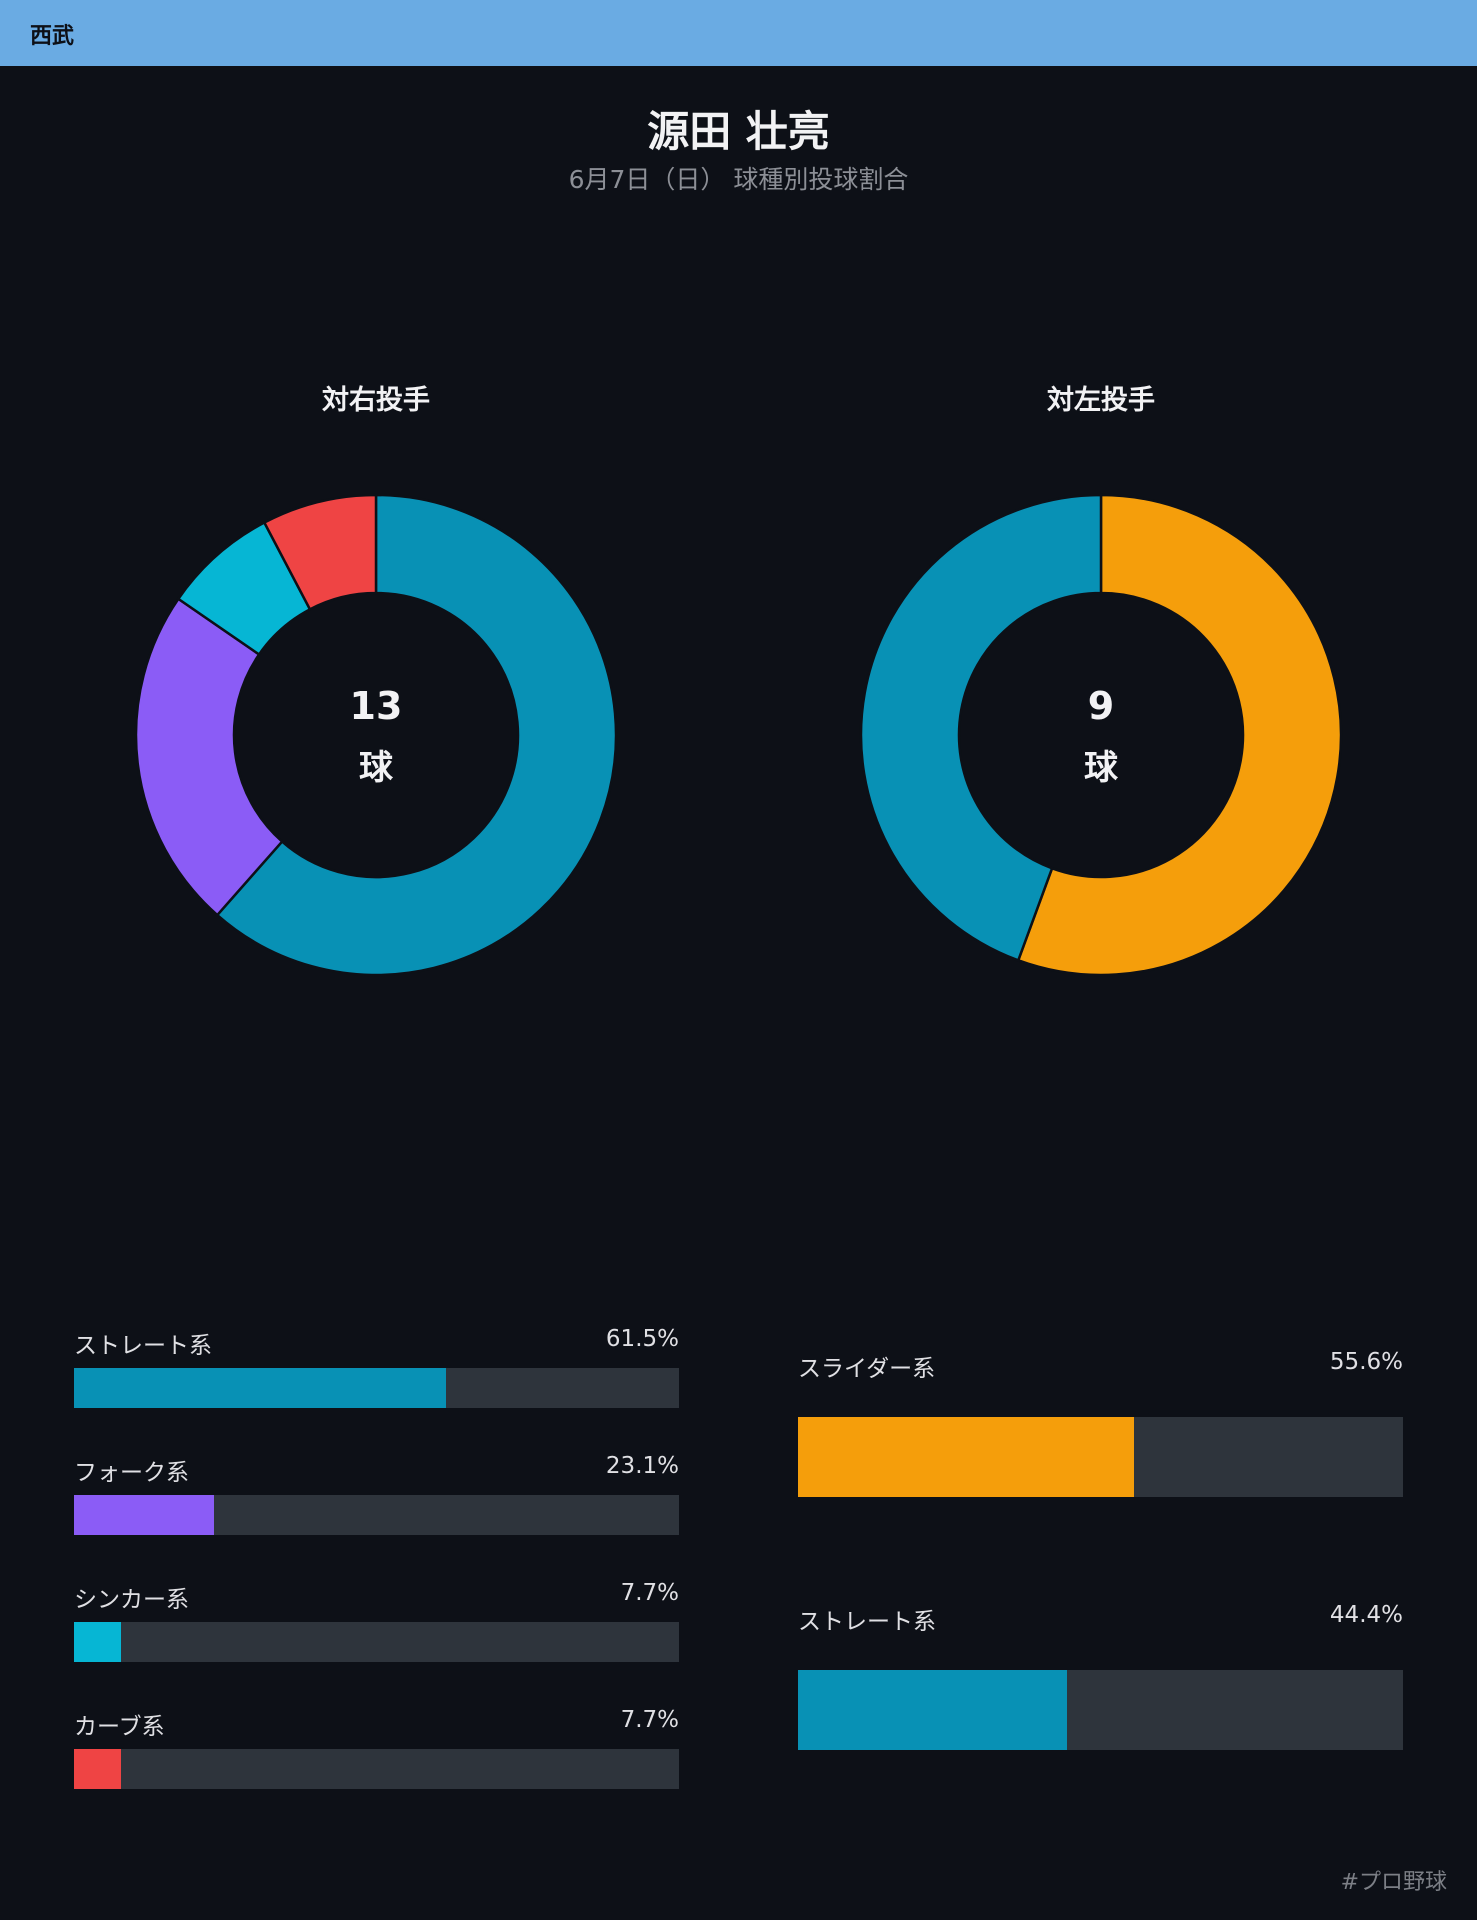 This screenshot has height=1920, width=1477. I want to click on bar-label: カーブ系, so click(119, 1727).